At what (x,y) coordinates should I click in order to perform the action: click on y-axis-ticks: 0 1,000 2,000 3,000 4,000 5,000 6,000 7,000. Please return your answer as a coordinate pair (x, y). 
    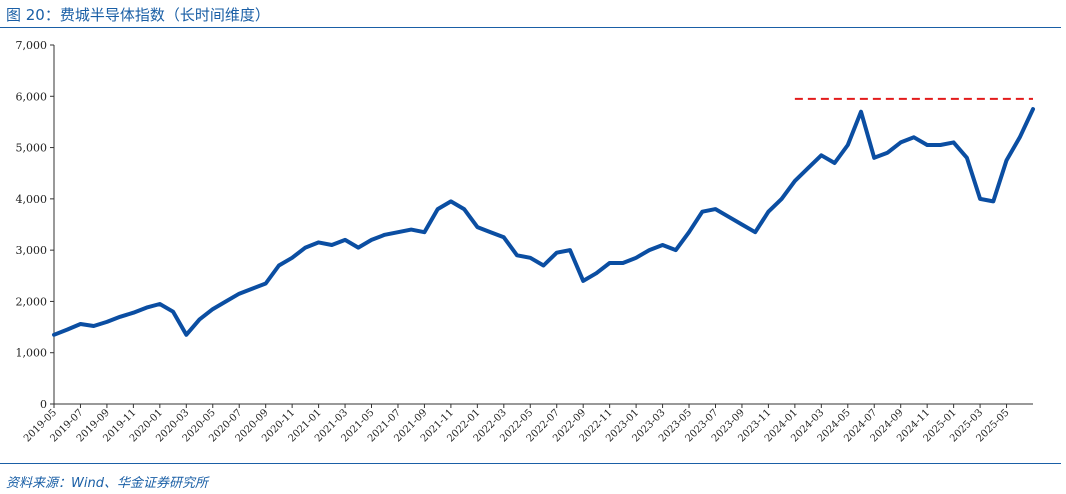
    Looking at the image, I should click on (35, 225).